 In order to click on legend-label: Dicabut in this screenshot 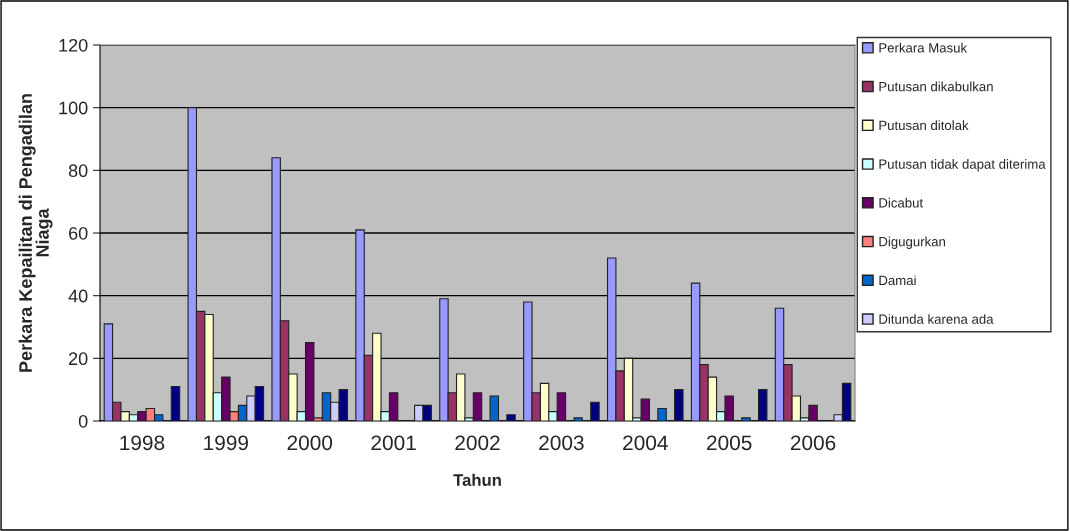, I will do `click(901, 202)`.